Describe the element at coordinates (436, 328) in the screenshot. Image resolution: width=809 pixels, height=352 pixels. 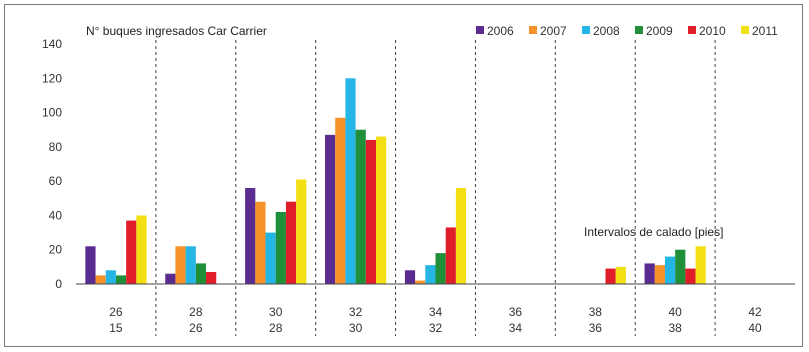
I see `x-category-label-bottom: 32` at that location.